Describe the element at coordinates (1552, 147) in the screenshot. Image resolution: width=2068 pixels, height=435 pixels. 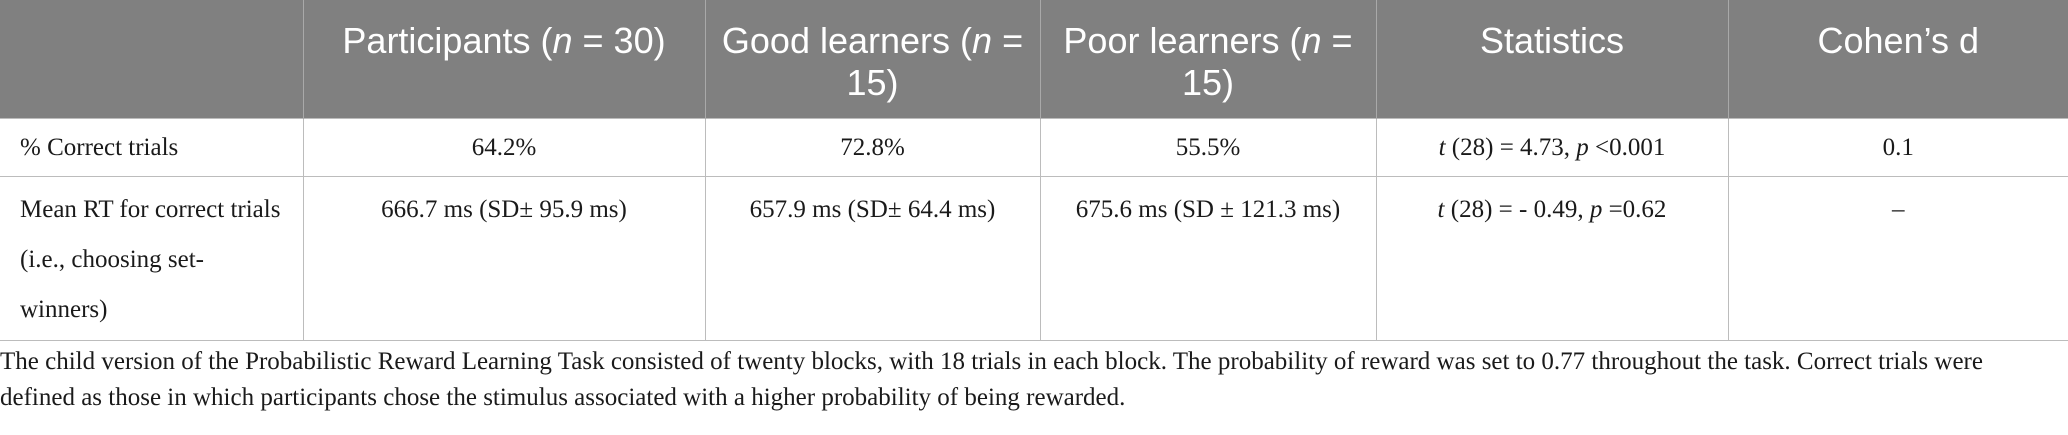
I see `cell-statistics: t (28) = 4.73, p <0.001` at that location.